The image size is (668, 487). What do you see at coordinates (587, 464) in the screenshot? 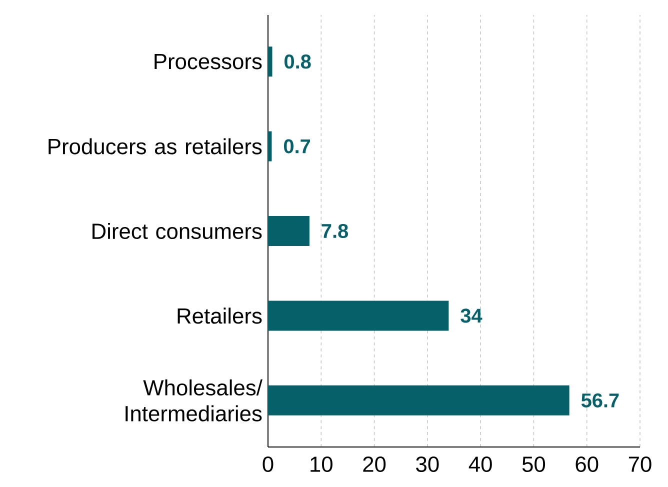
I see `x-tick-label: 60` at bounding box center [587, 464].